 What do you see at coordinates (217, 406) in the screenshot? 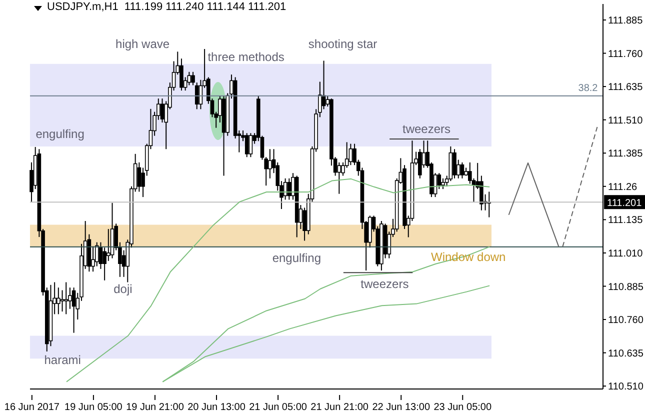
I see `x-tick-label: 20 Jun 13:00` at bounding box center [217, 406].